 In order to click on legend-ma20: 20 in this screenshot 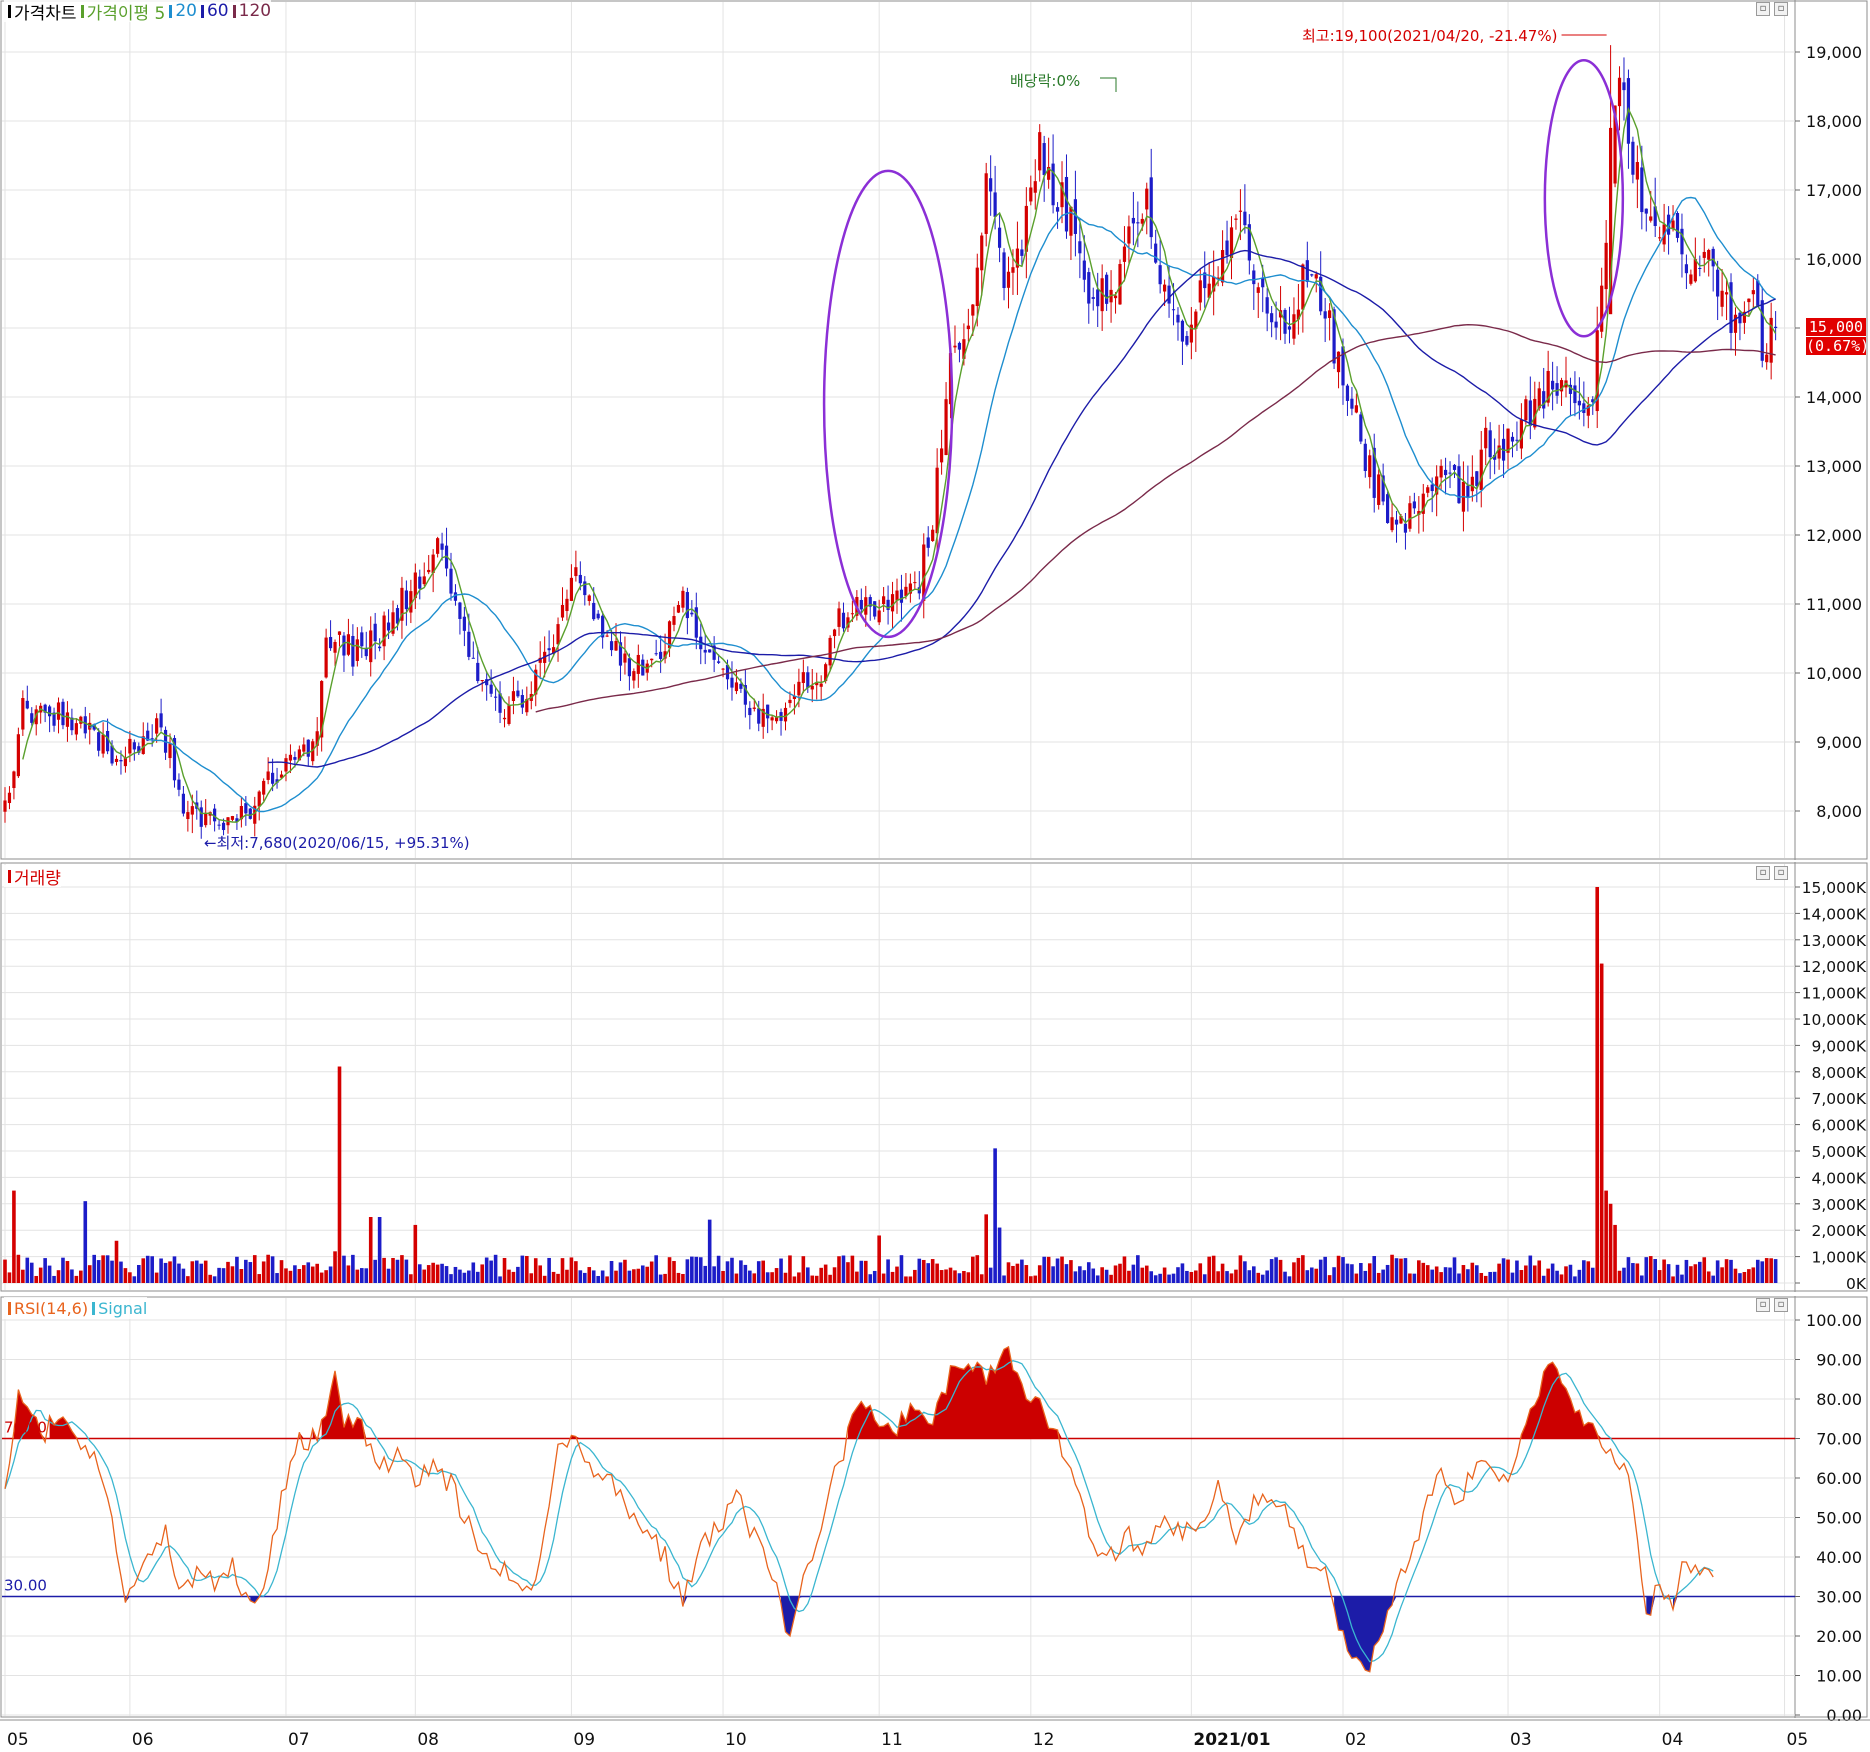, I will do `click(186, 11)`.